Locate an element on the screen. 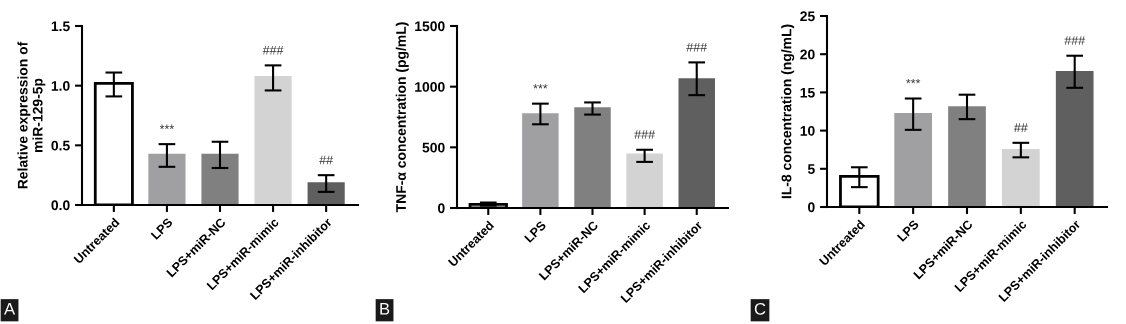 The image size is (1126, 324). text: B is located at coordinates (385, 309).